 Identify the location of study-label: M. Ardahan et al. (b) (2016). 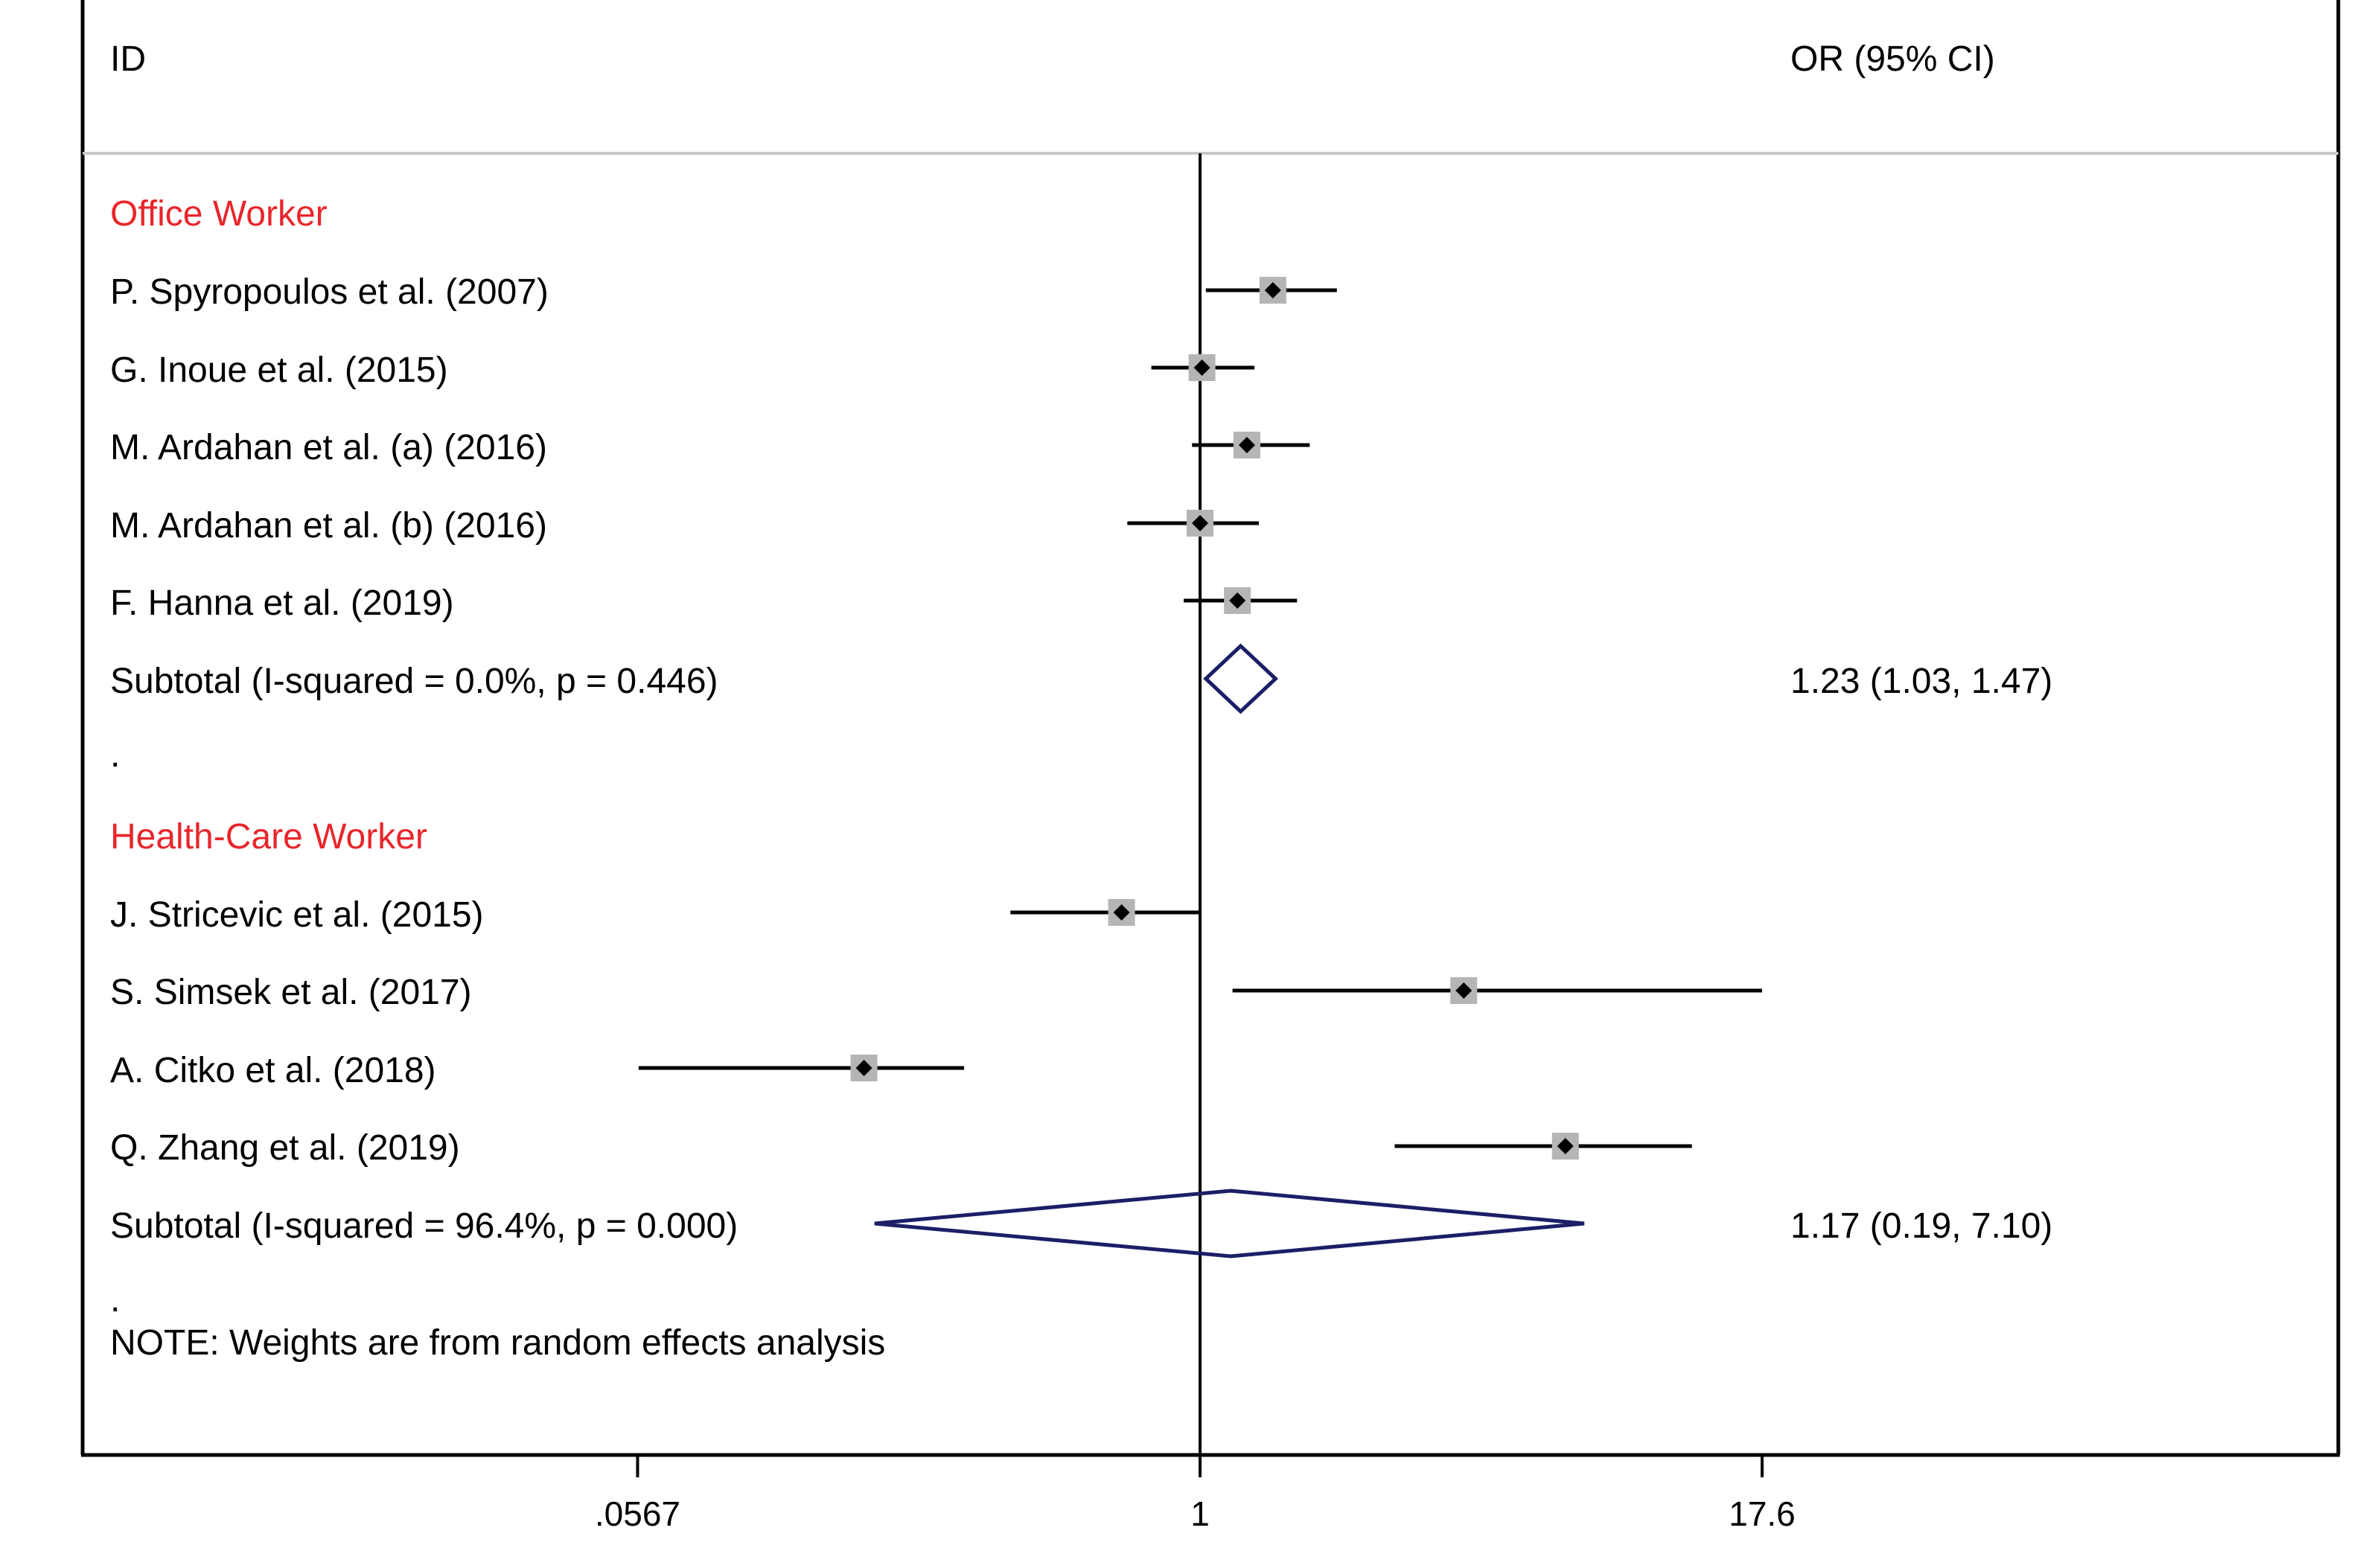
(328, 526).